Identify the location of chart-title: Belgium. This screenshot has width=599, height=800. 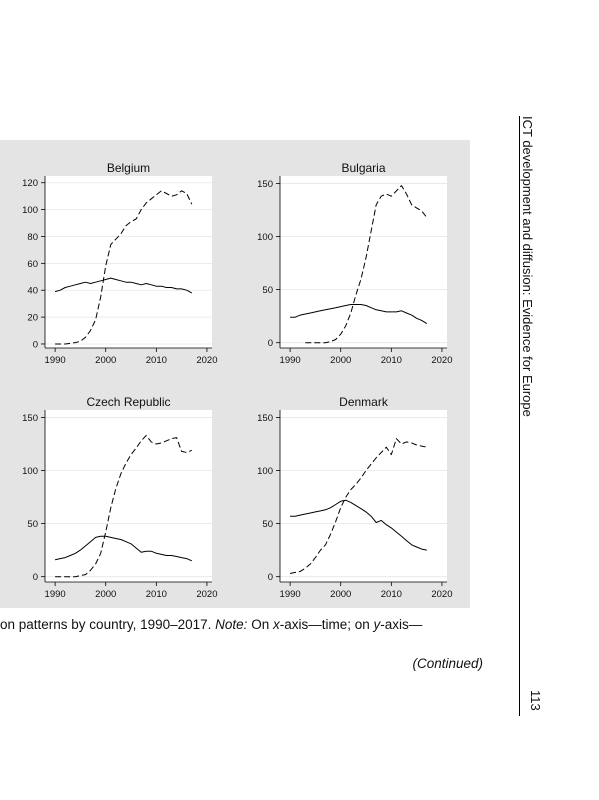
(128, 168).